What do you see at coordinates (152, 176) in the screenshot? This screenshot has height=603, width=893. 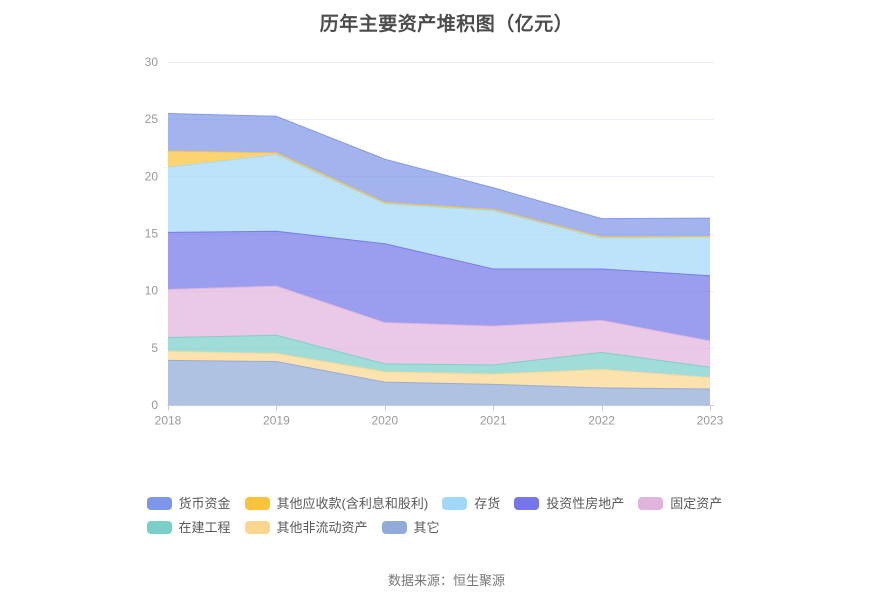 I see `y-axis-label: 20` at bounding box center [152, 176].